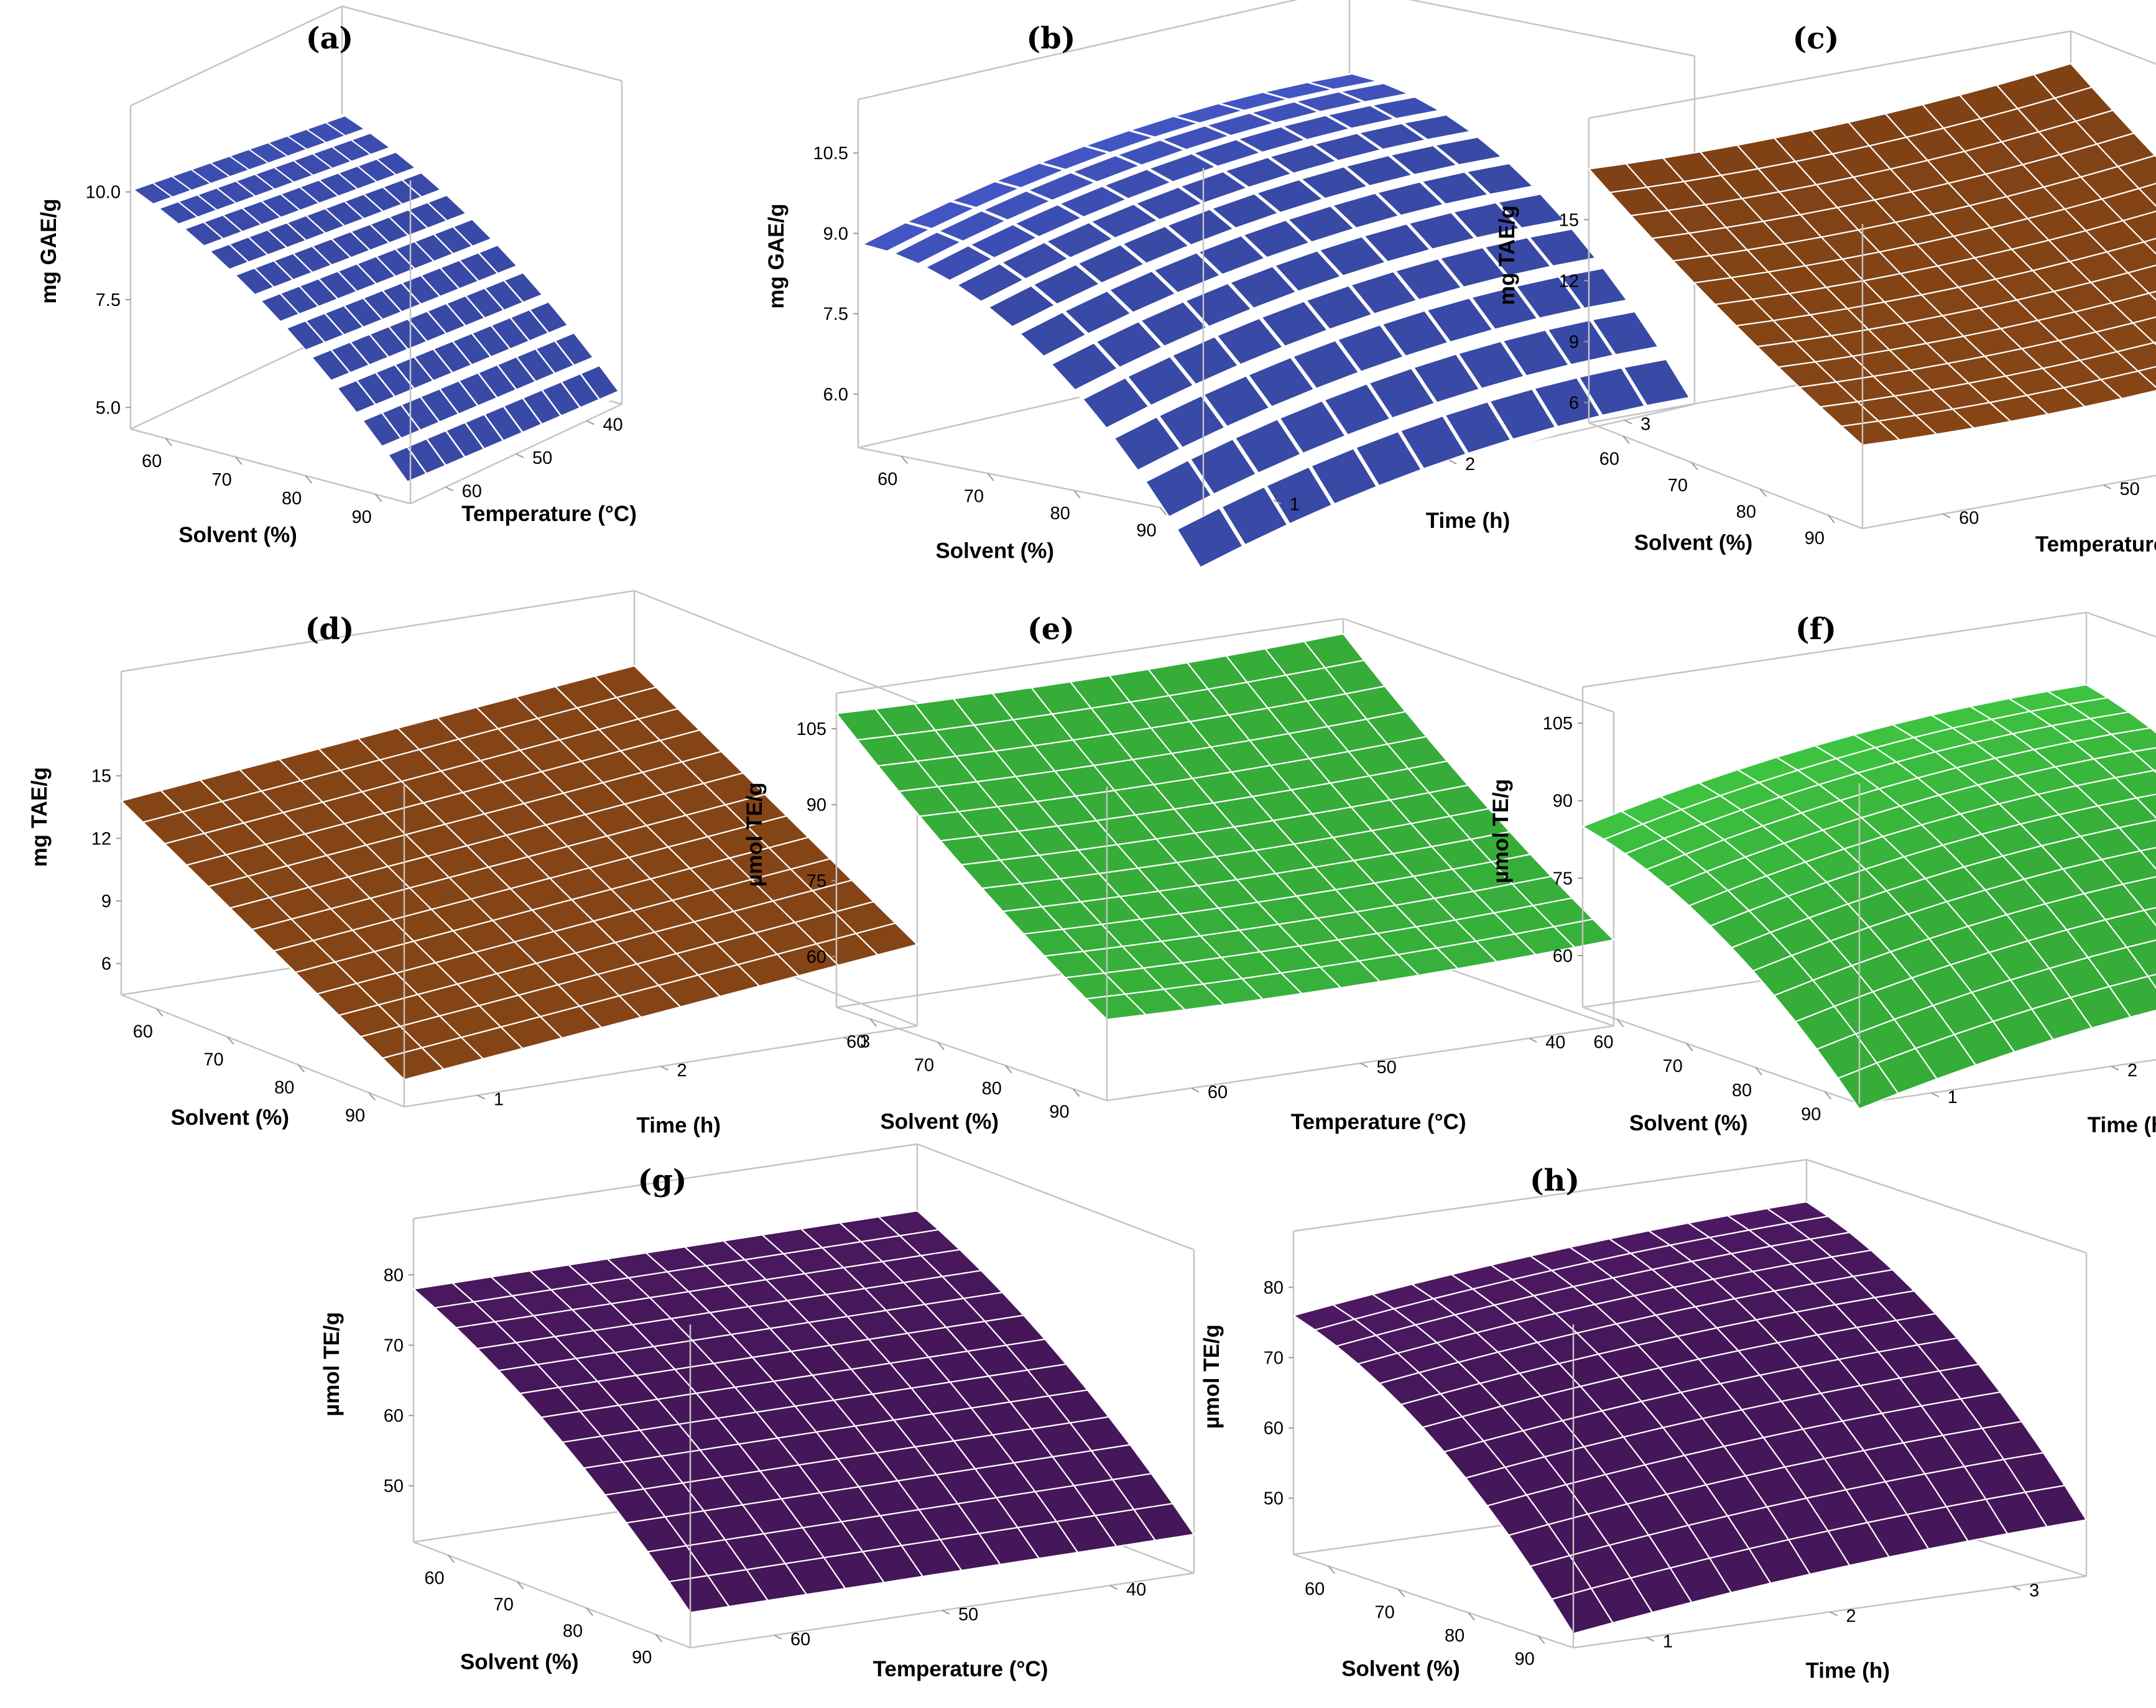 The height and width of the screenshot is (1708, 2156). I want to click on z-tick-label: 9.0, so click(835, 234).